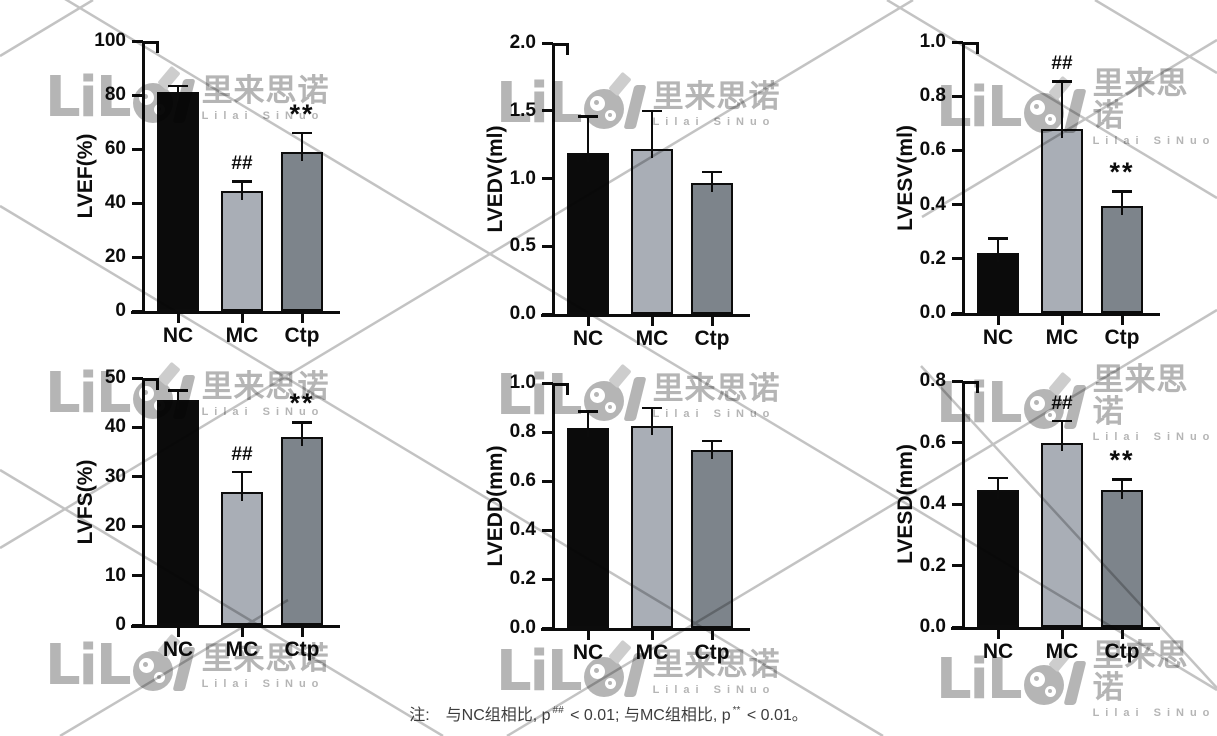 This screenshot has height=736, width=1217. Describe the element at coordinates (714, 413) in the screenshot. I see `watermark-brand-english: Lilai SiNuo` at that location.